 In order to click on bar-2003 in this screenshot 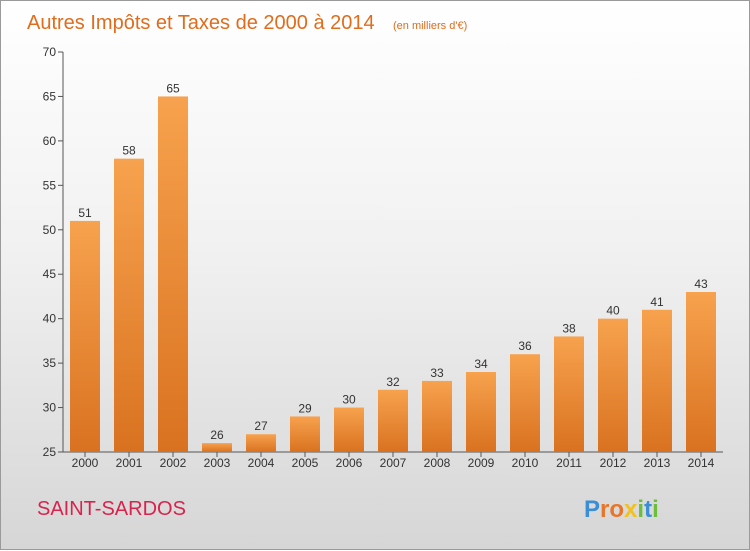, I will do `click(217, 447)`.